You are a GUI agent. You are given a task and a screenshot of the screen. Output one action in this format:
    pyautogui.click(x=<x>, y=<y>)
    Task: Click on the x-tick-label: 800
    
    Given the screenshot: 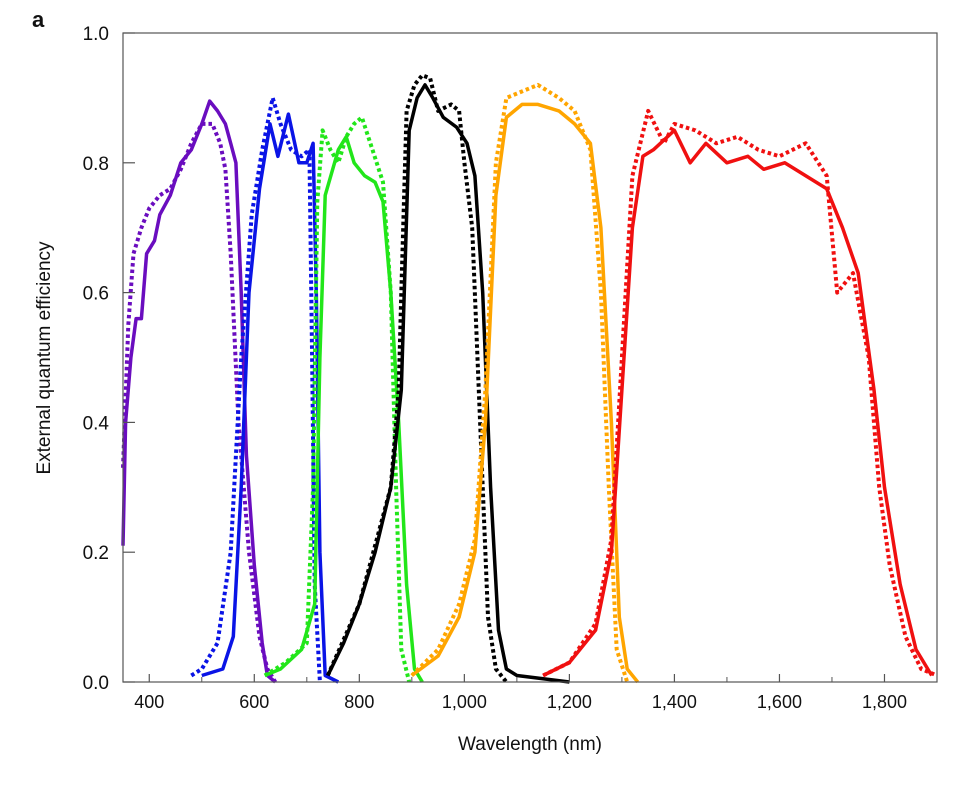 What is the action you would take?
    pyautogui.click(x=359, y=702)
    